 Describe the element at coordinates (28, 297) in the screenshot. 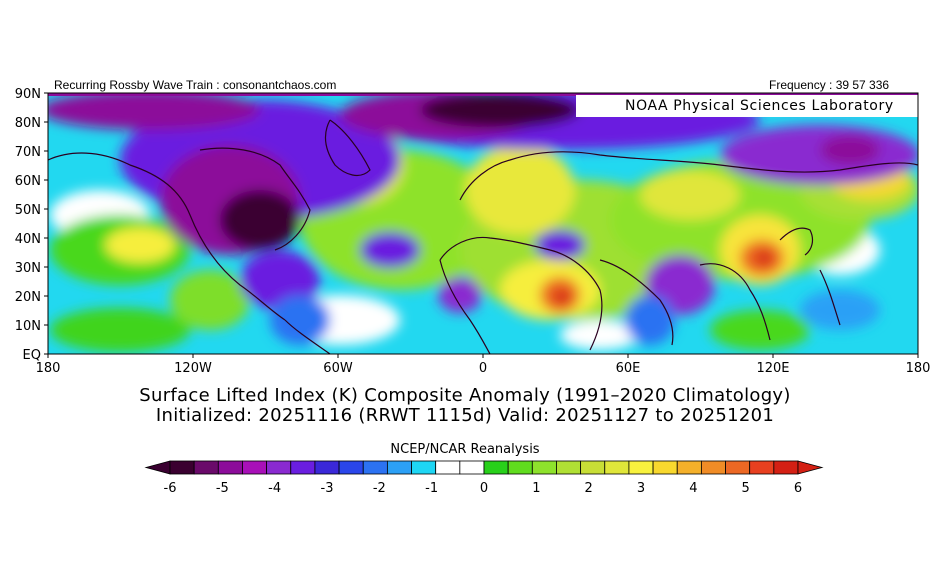

I see `lat-label: 20N` at that location.